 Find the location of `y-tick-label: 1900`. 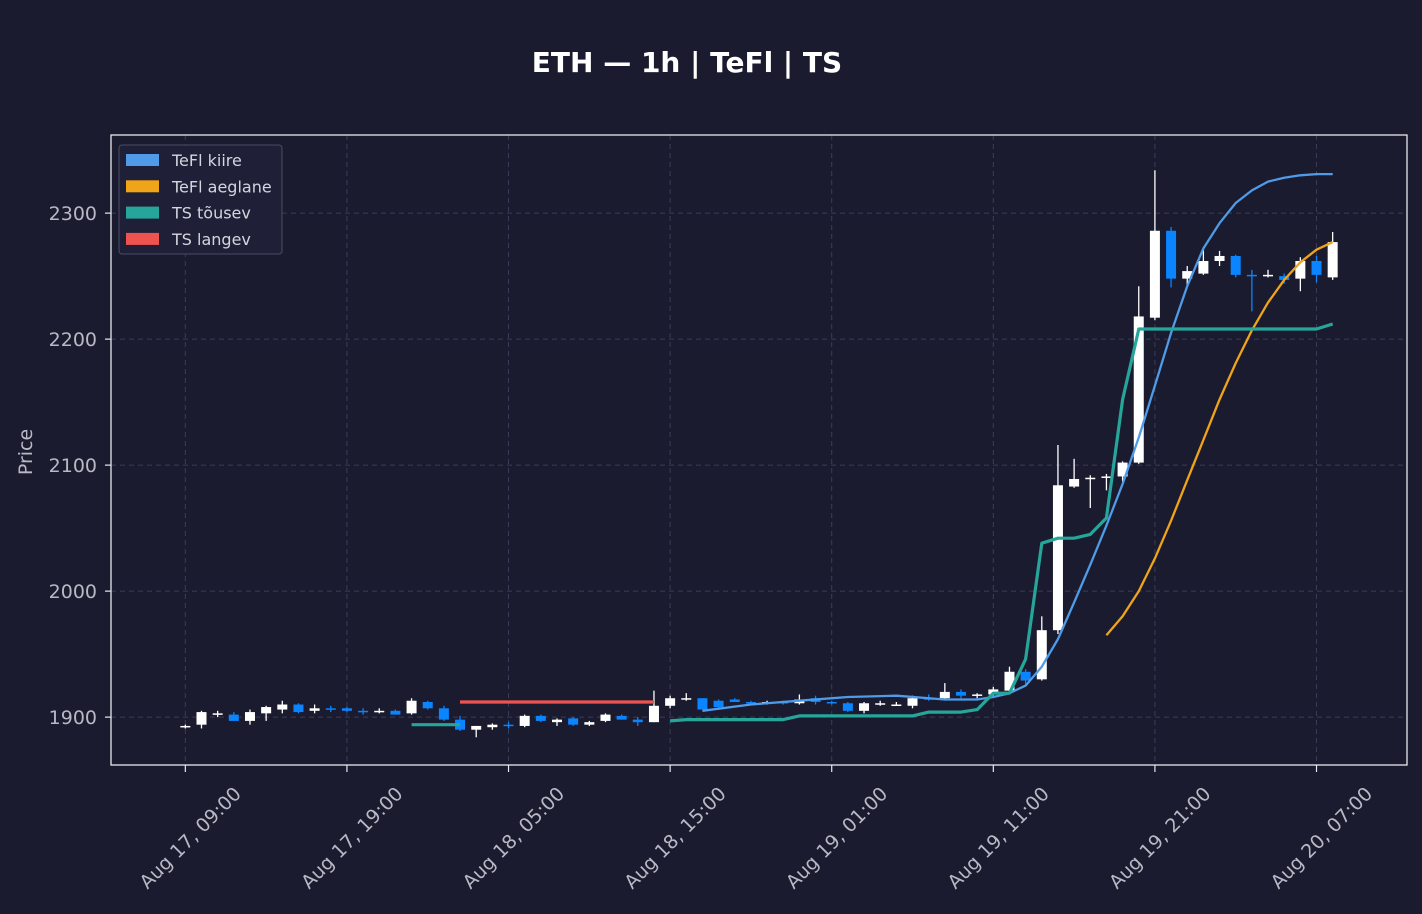

y-tick-label: 1900 is located at coordinates (73, 718).